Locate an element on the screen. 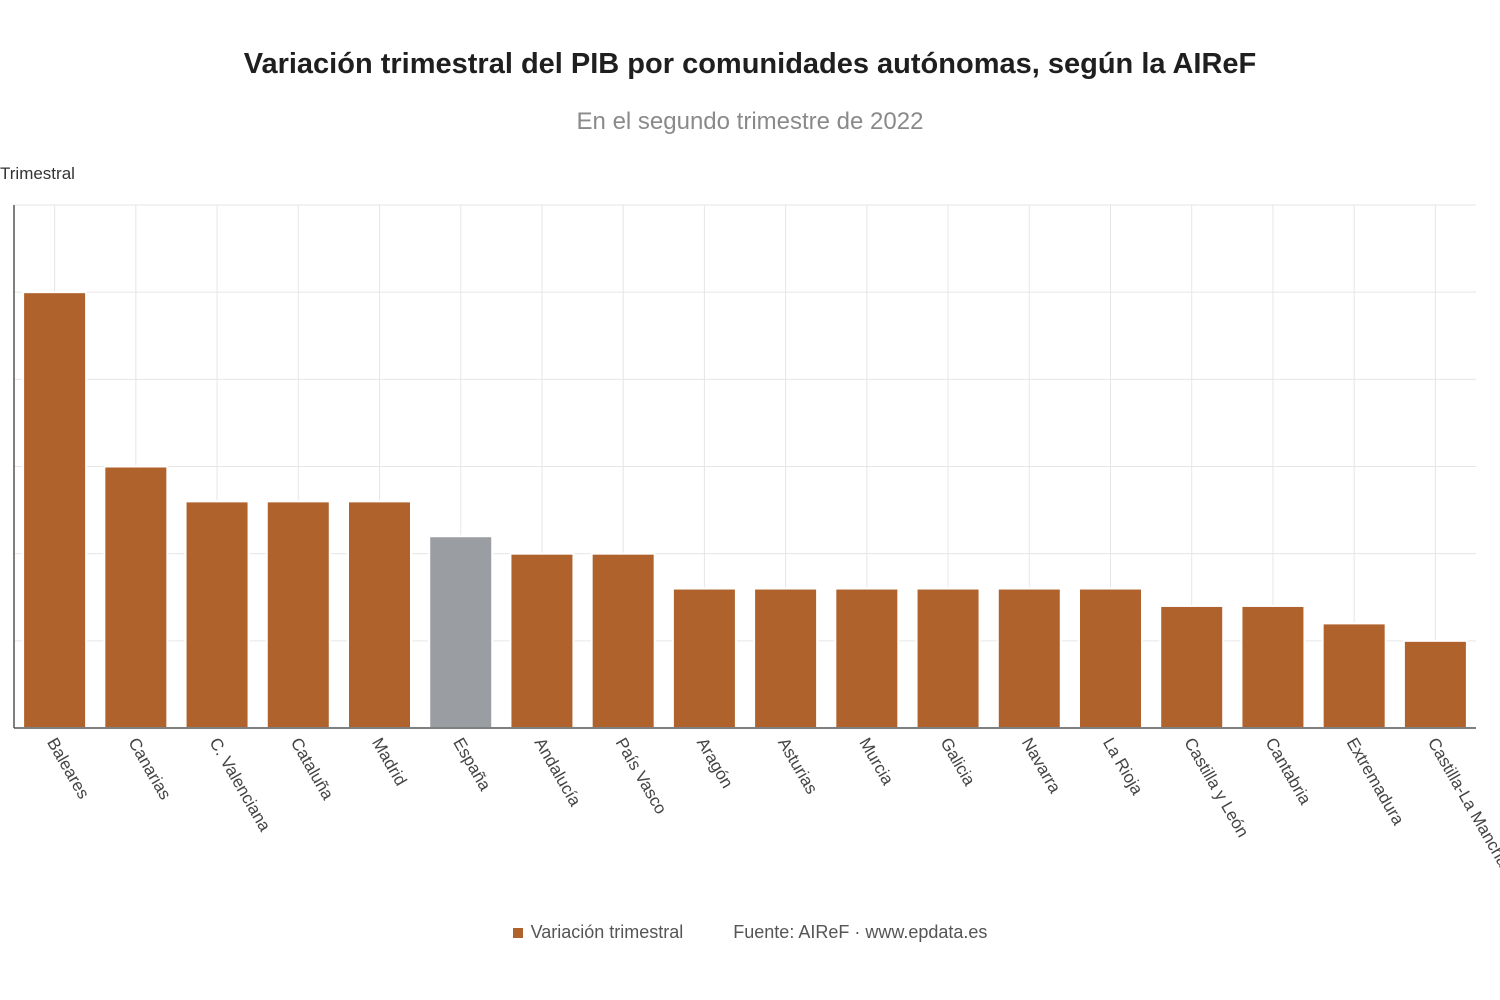 The height and width of the screenshot is (1000, 1500). x-tick-label: Asturias is located at coordinates (797, 766).